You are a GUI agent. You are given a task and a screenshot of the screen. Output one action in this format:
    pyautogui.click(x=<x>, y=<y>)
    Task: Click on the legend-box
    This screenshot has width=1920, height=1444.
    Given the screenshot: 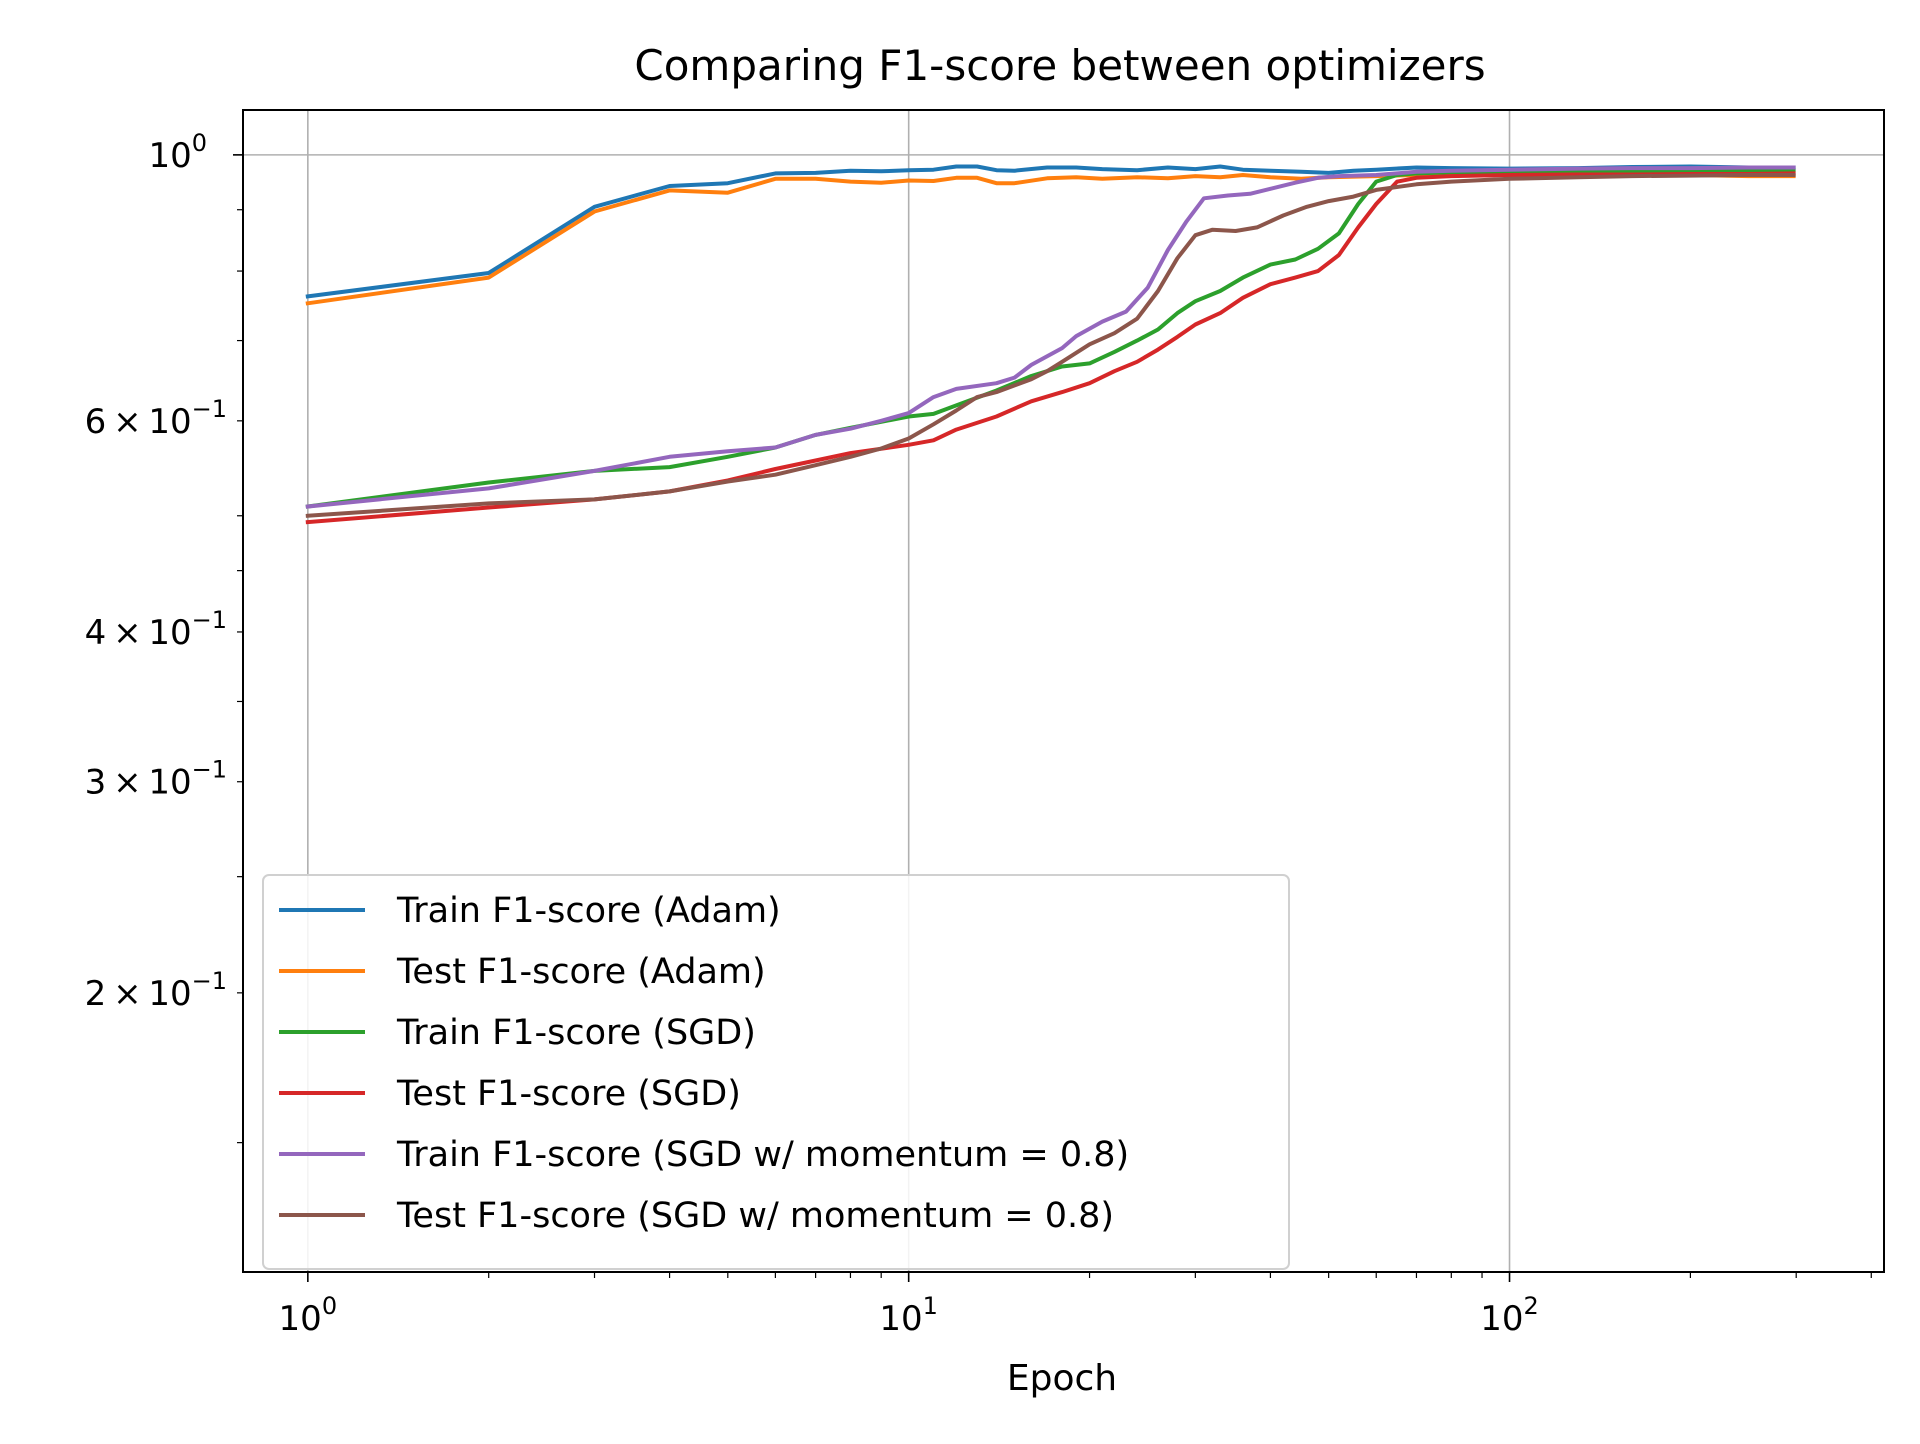 What is the action you would take?
    pyautogui.click(x=776, y=1072)
    